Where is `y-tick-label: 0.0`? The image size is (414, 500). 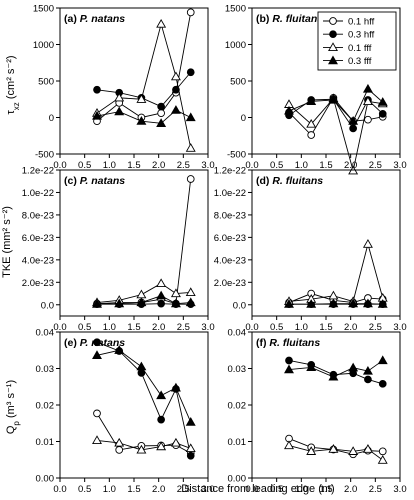
y-tick-label: 0.0 is located at coordinates (47, 305).